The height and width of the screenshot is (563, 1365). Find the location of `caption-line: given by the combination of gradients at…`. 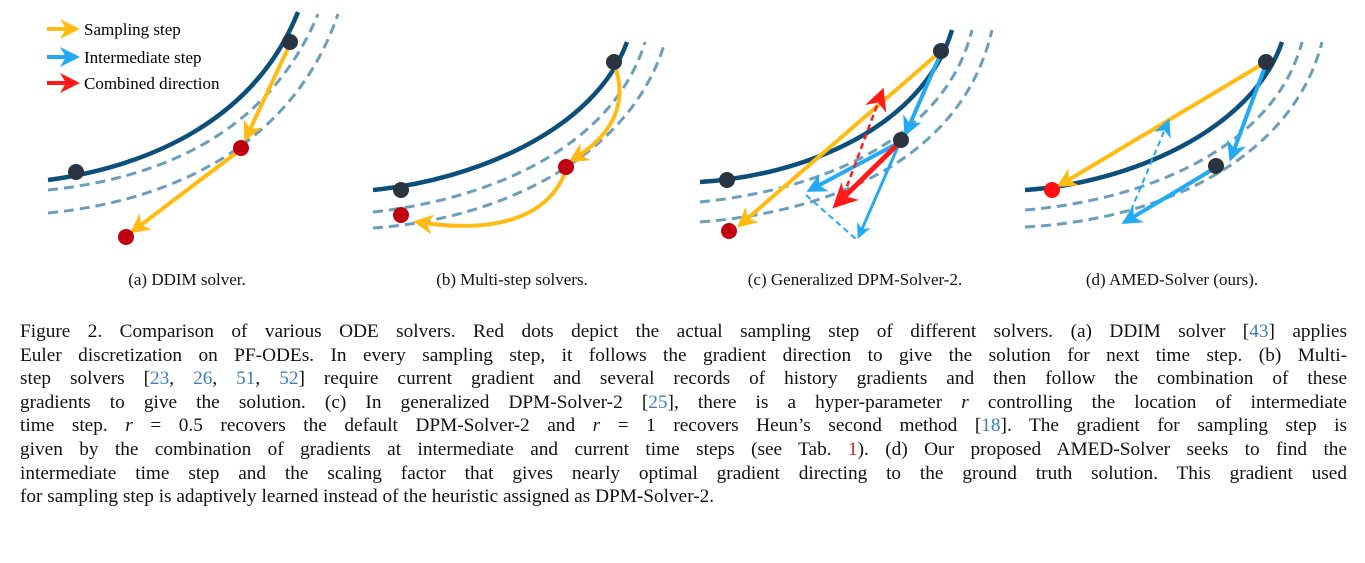

caption-line: given by the combination of gradients at… is located at coordinates (683, 450).